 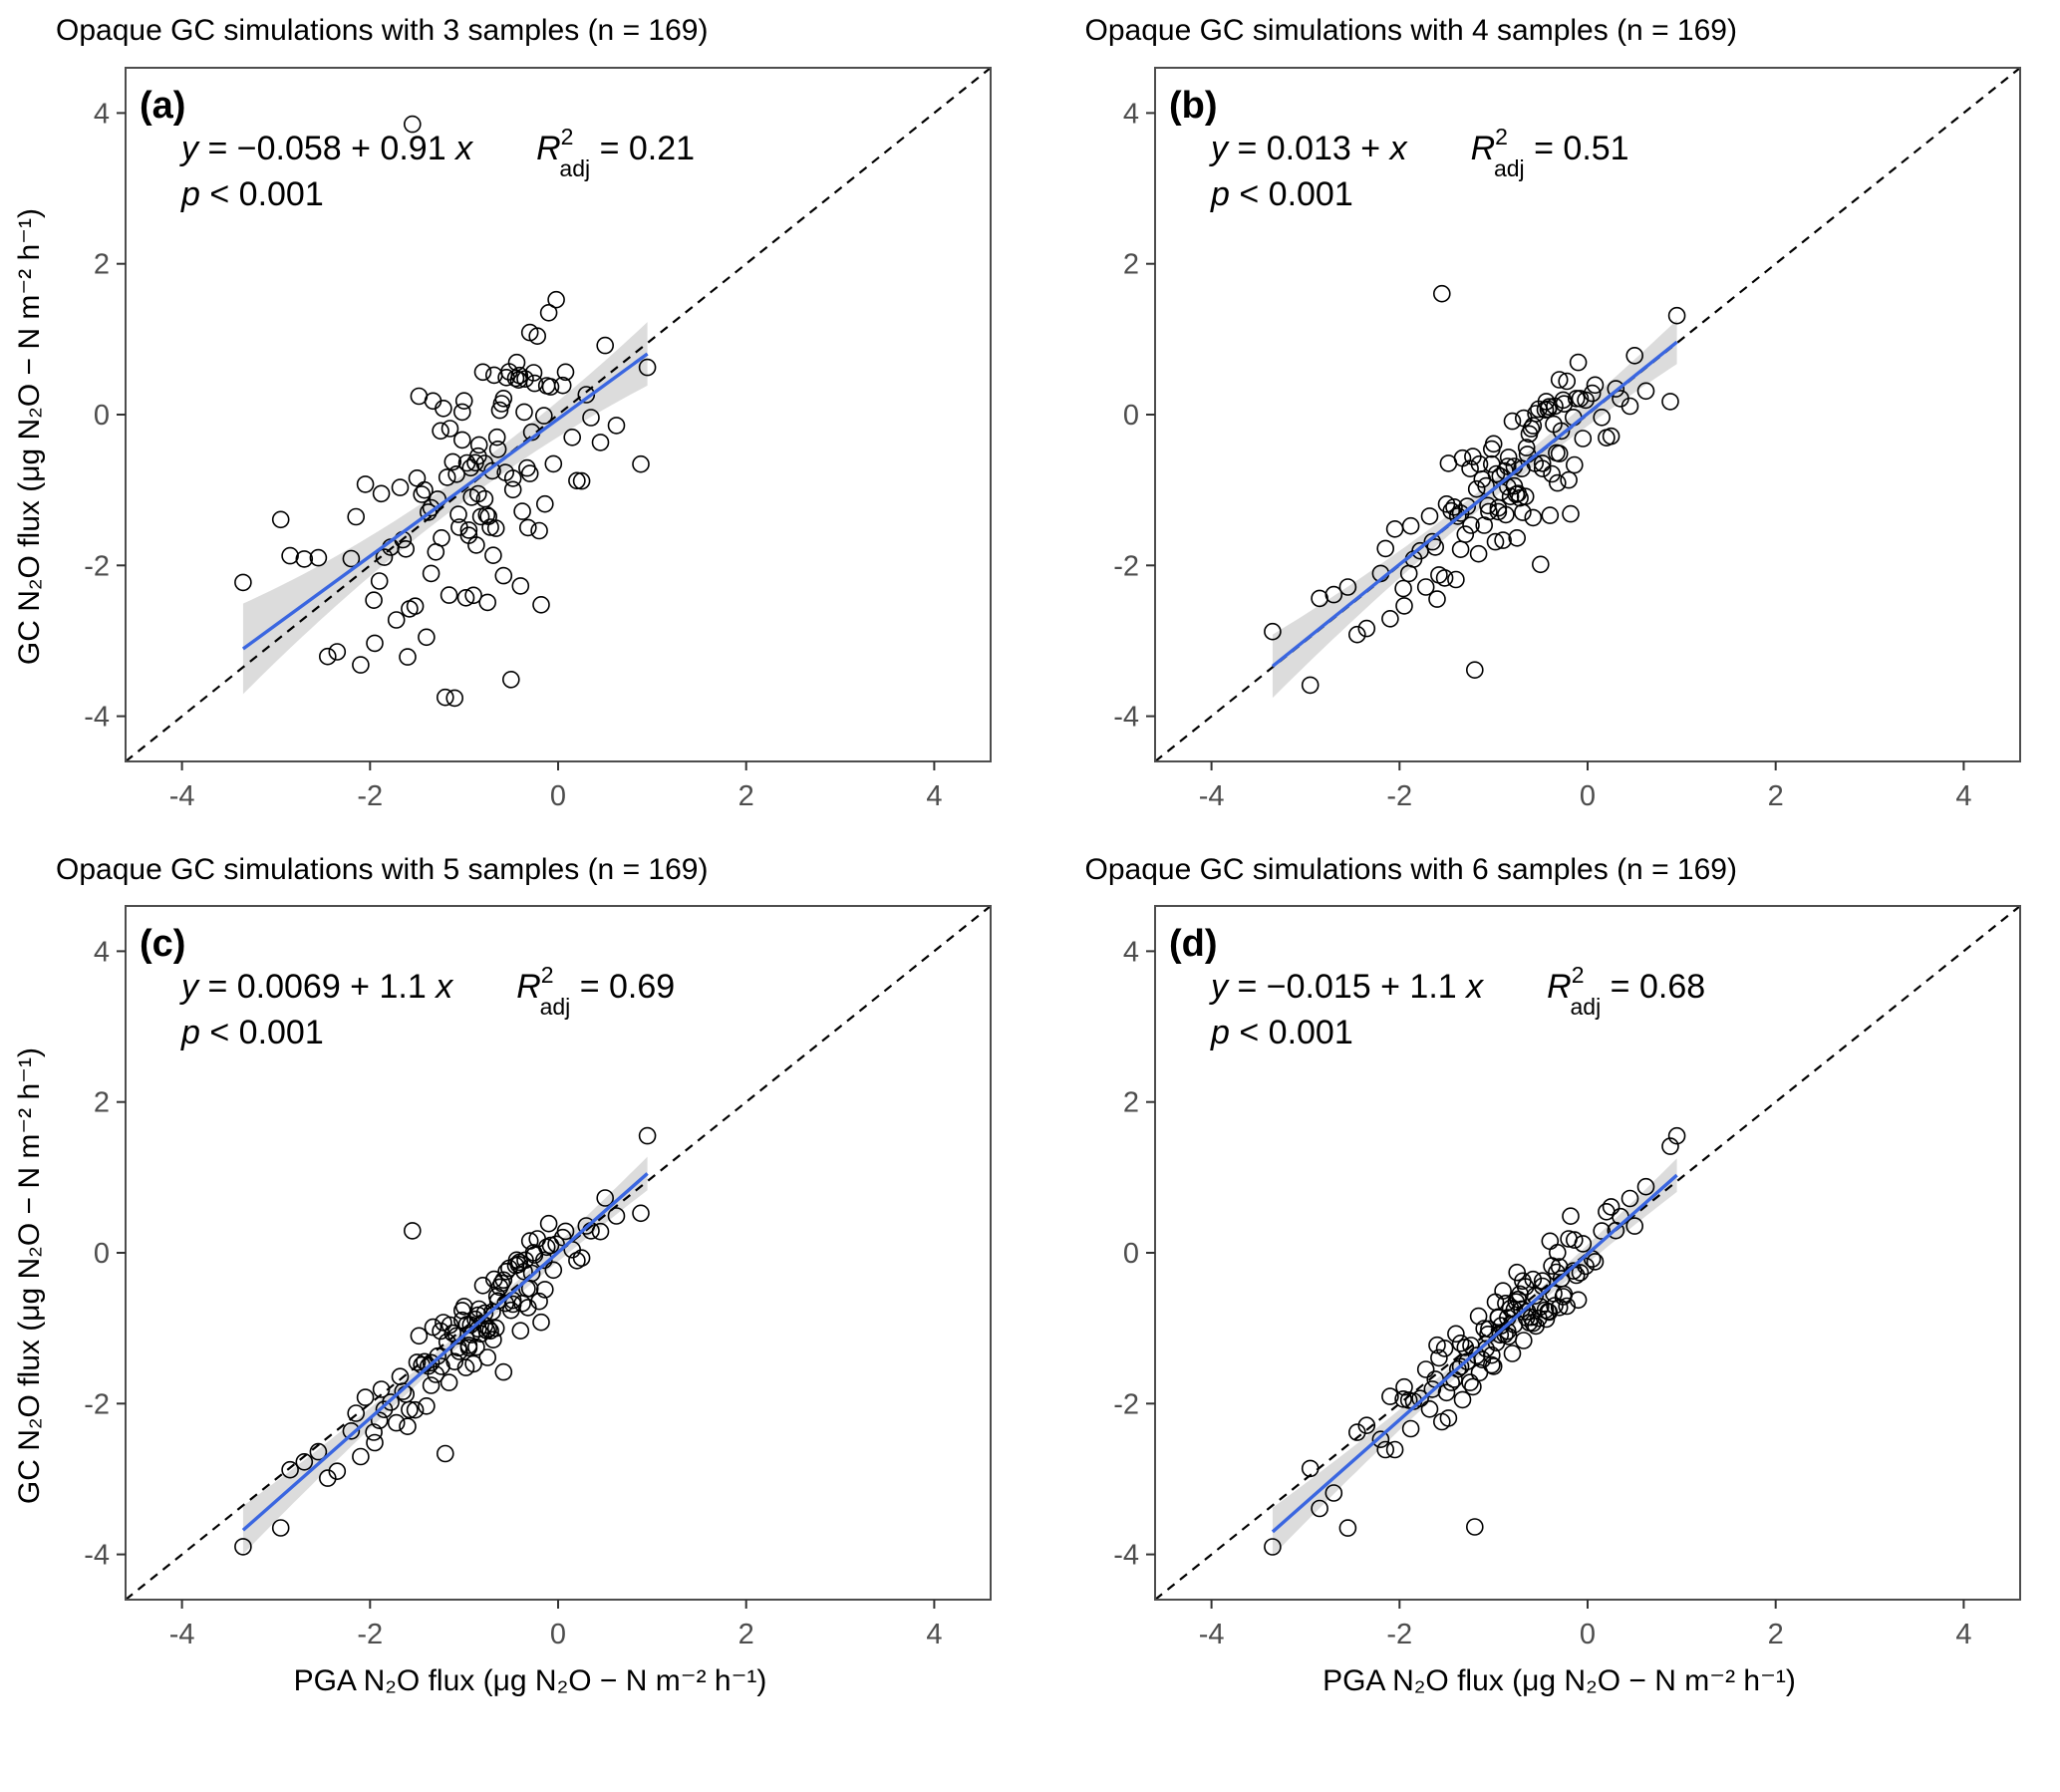 What do you see at coordinates (102, 1103) in the screenshot?
I see `y-tick-label: 2` at bounding box center [102, 1103].